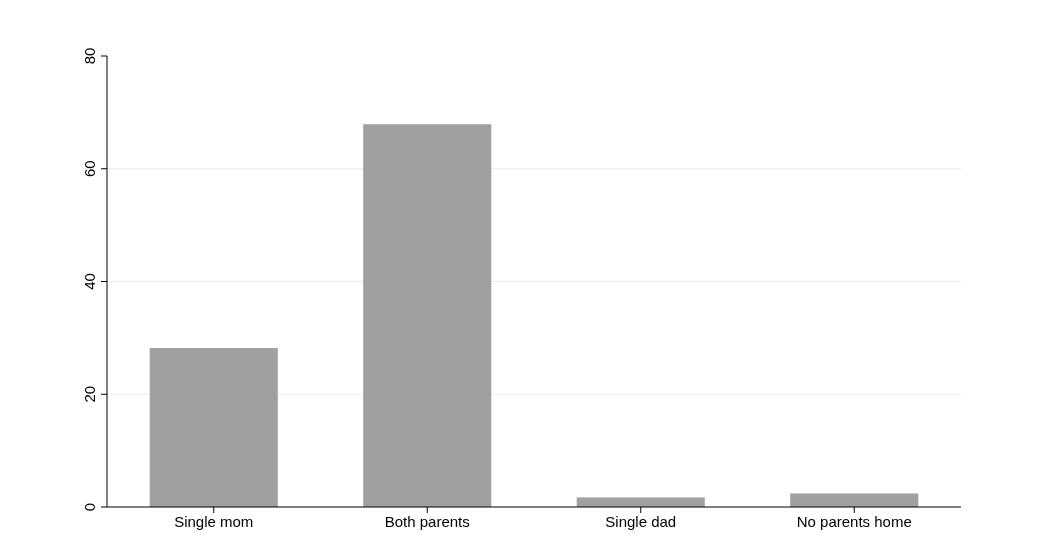 The image size is (1044, 538). I want to click on y-tick-label: 0, so click(89, 507).